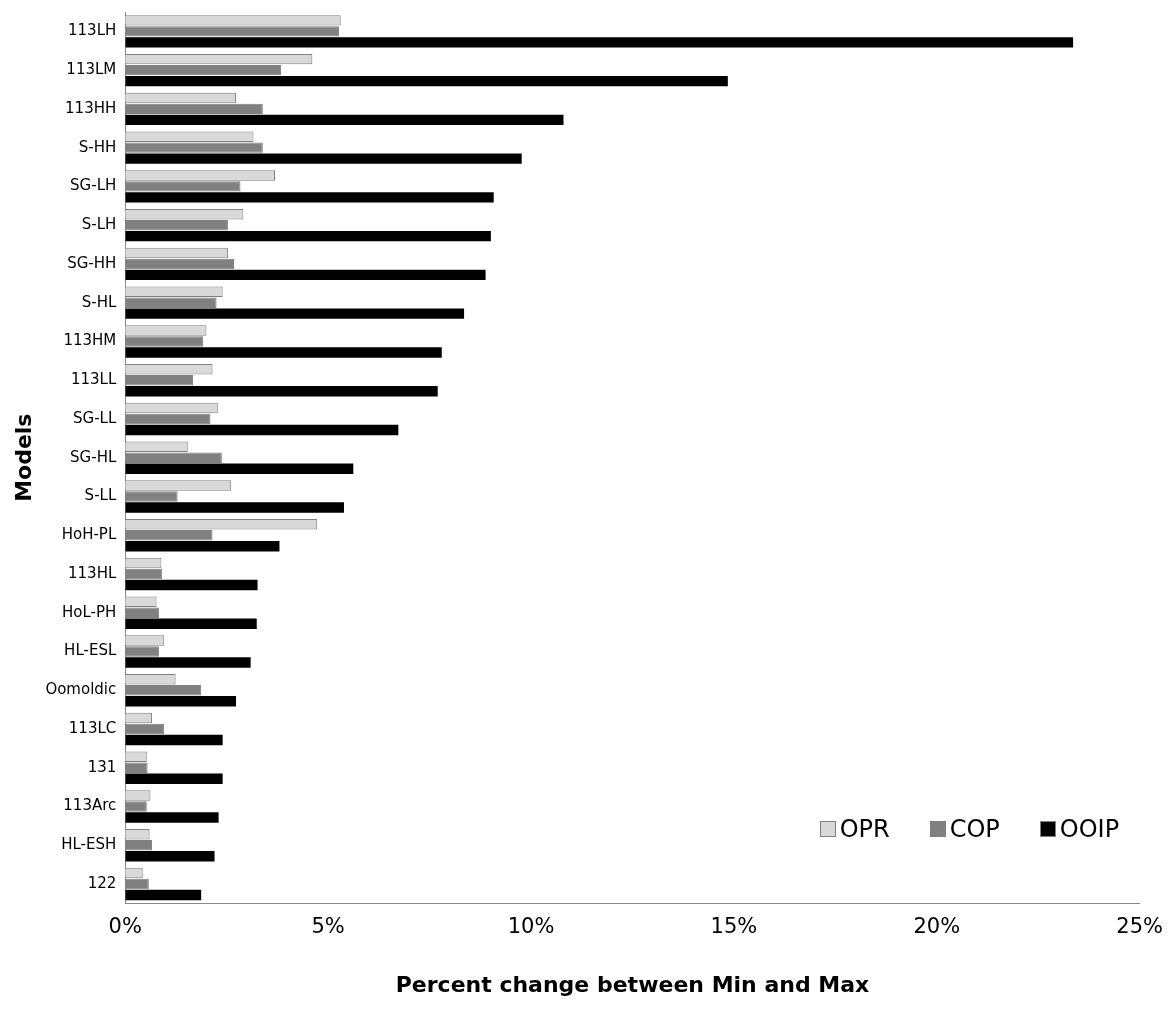 The image size is (1175, 1023). I want to click on y-tick-label: SG-LH, so click(93, 185).